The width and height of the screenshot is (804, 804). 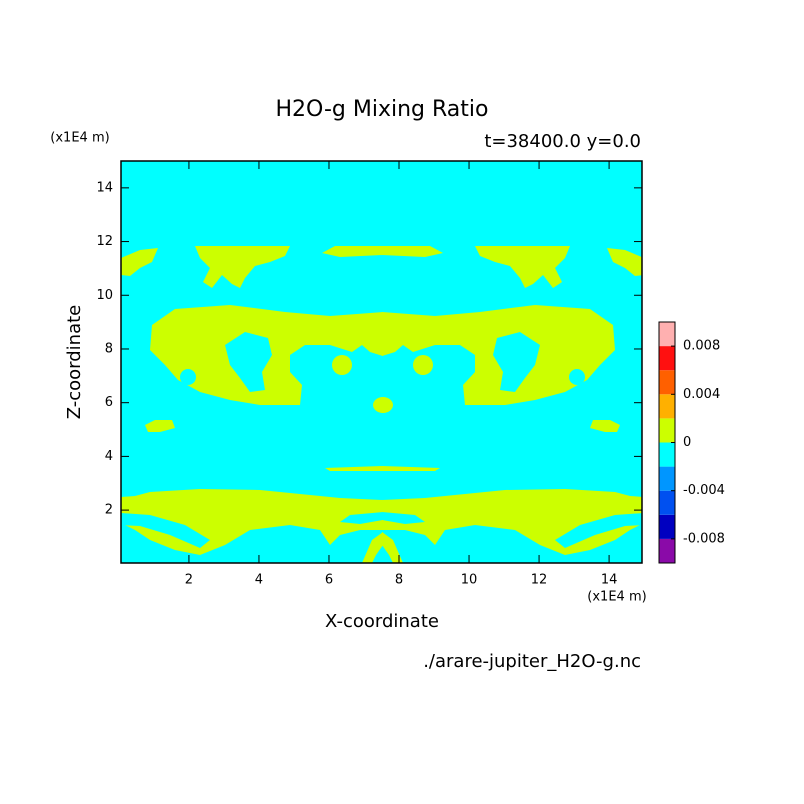 What do you see at coordinates (109, 510) in the screenshot?
I see `y-tick-label: 2` at bounding box center [109, 510].